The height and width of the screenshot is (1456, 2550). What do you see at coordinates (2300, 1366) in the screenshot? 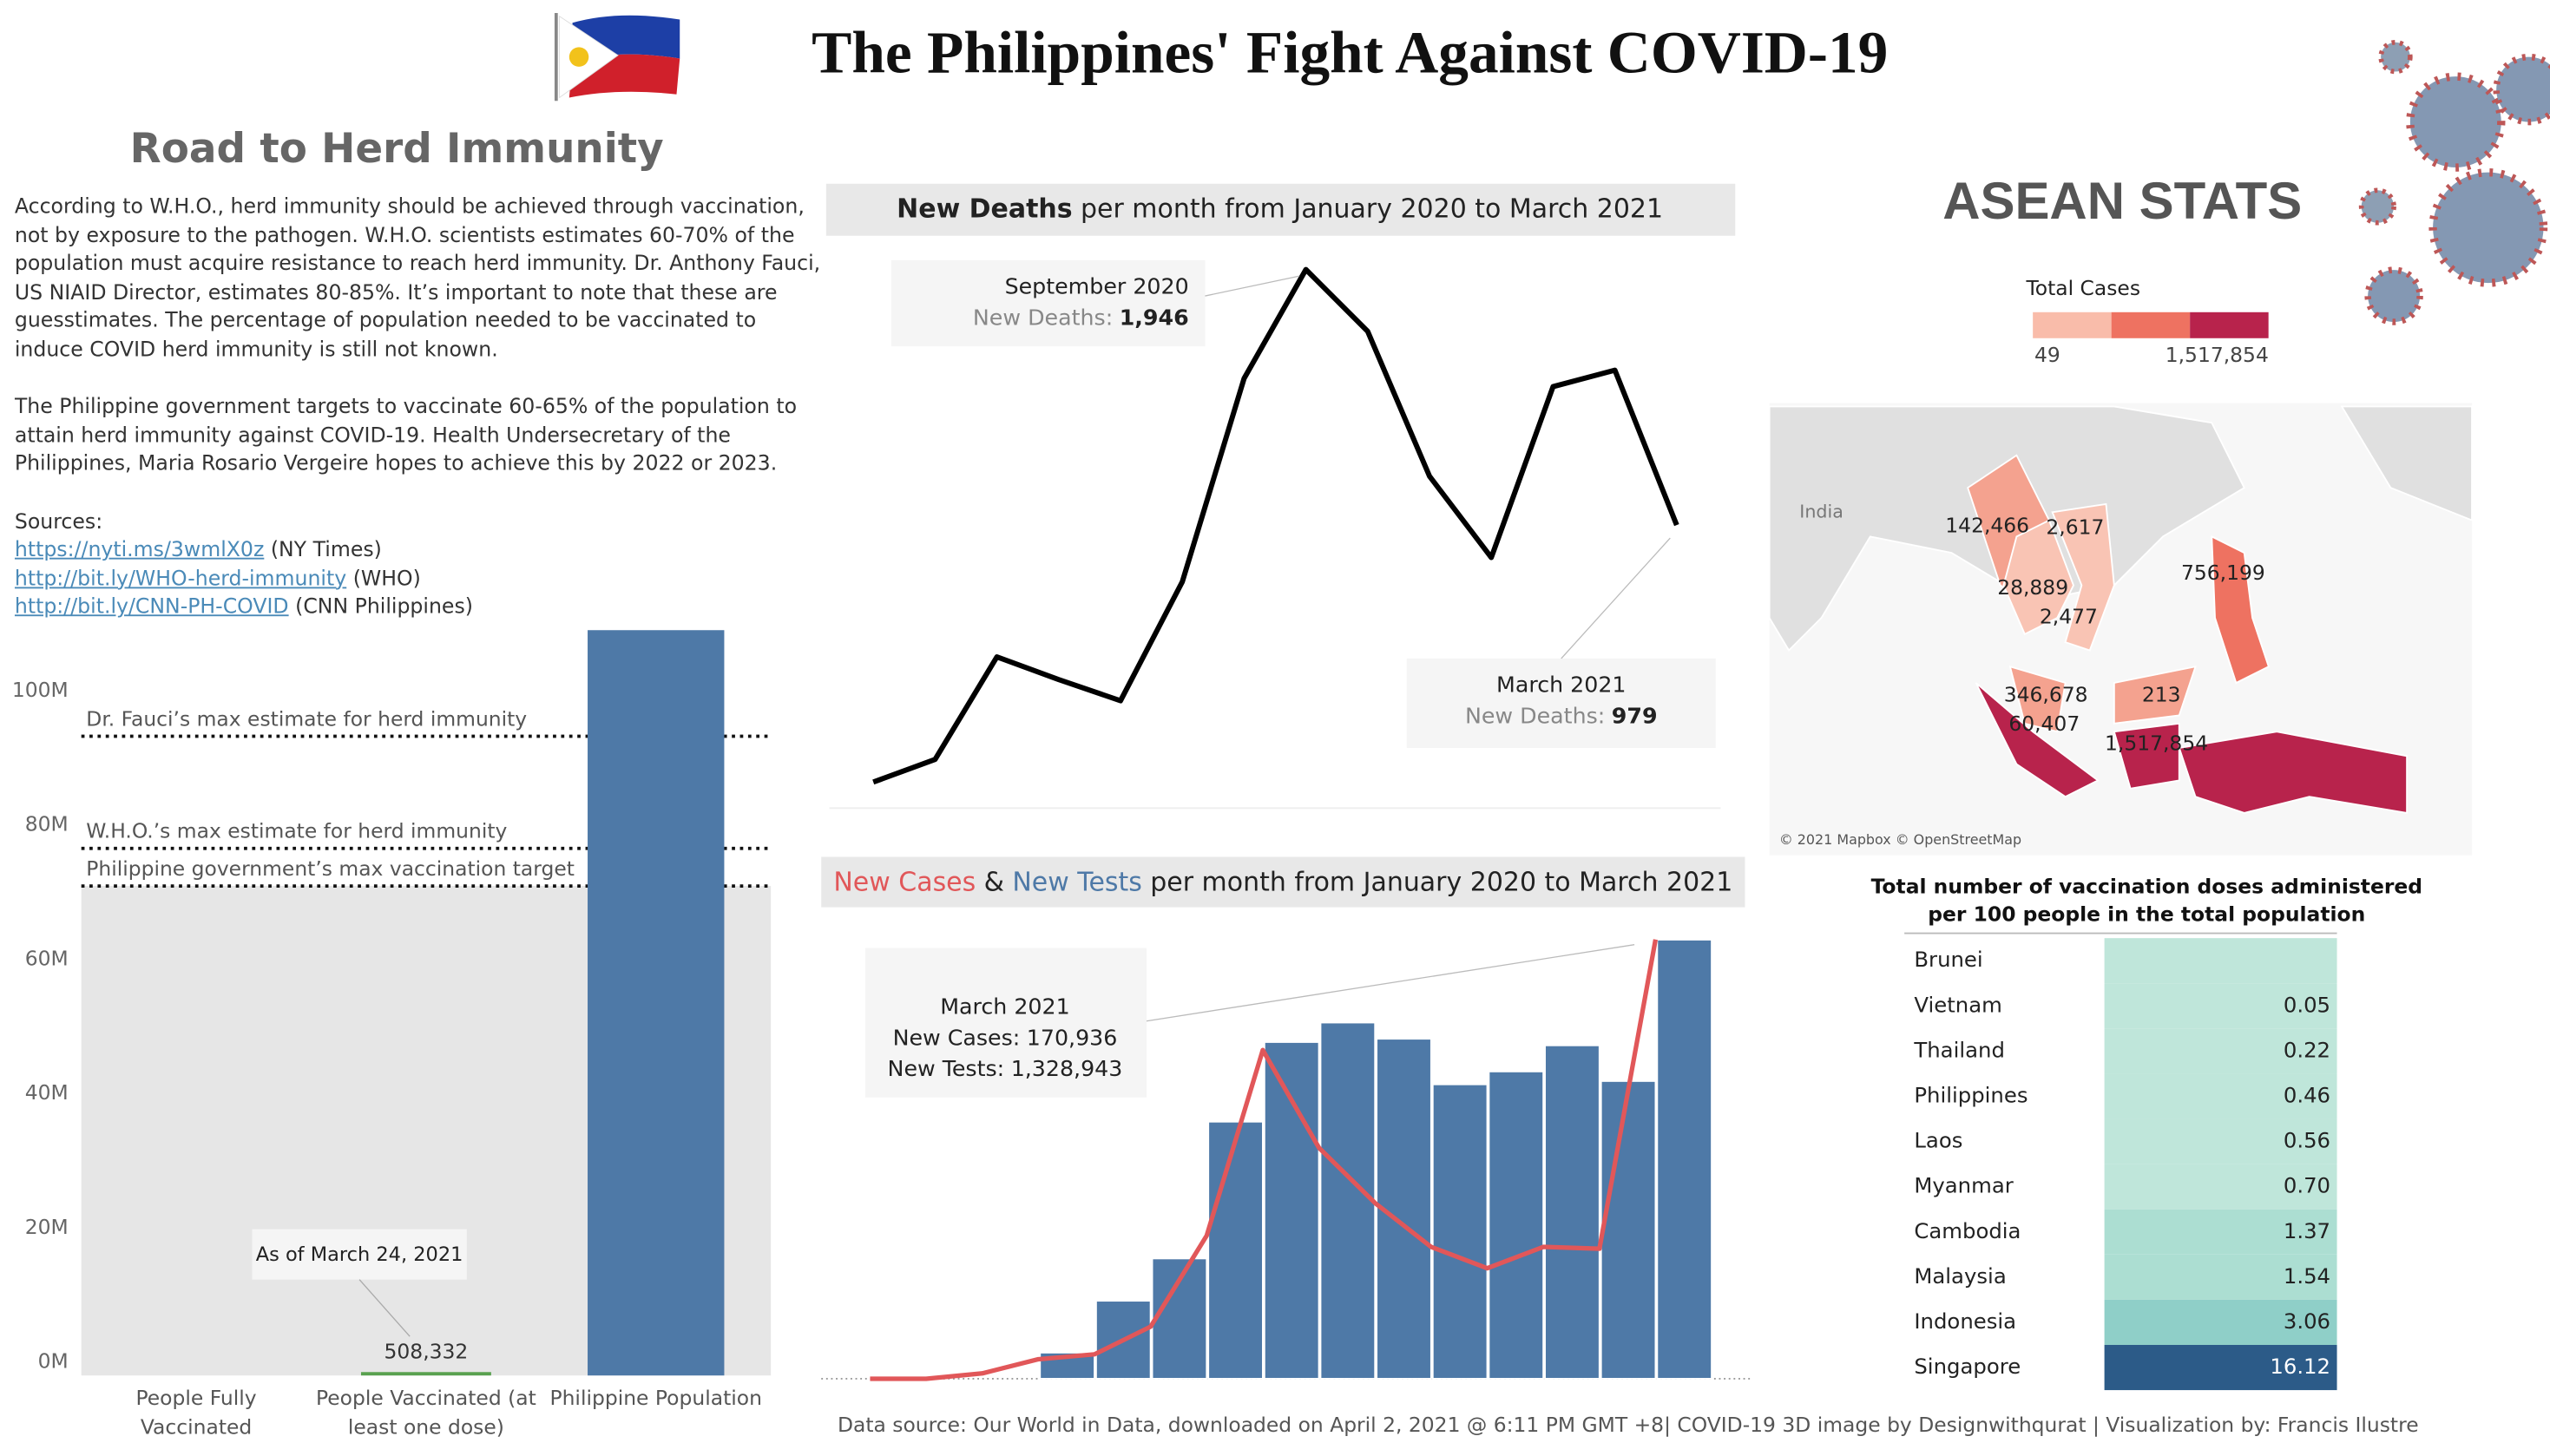
I see `cell-value: 16.12` at bounding box center [2300, 1366].